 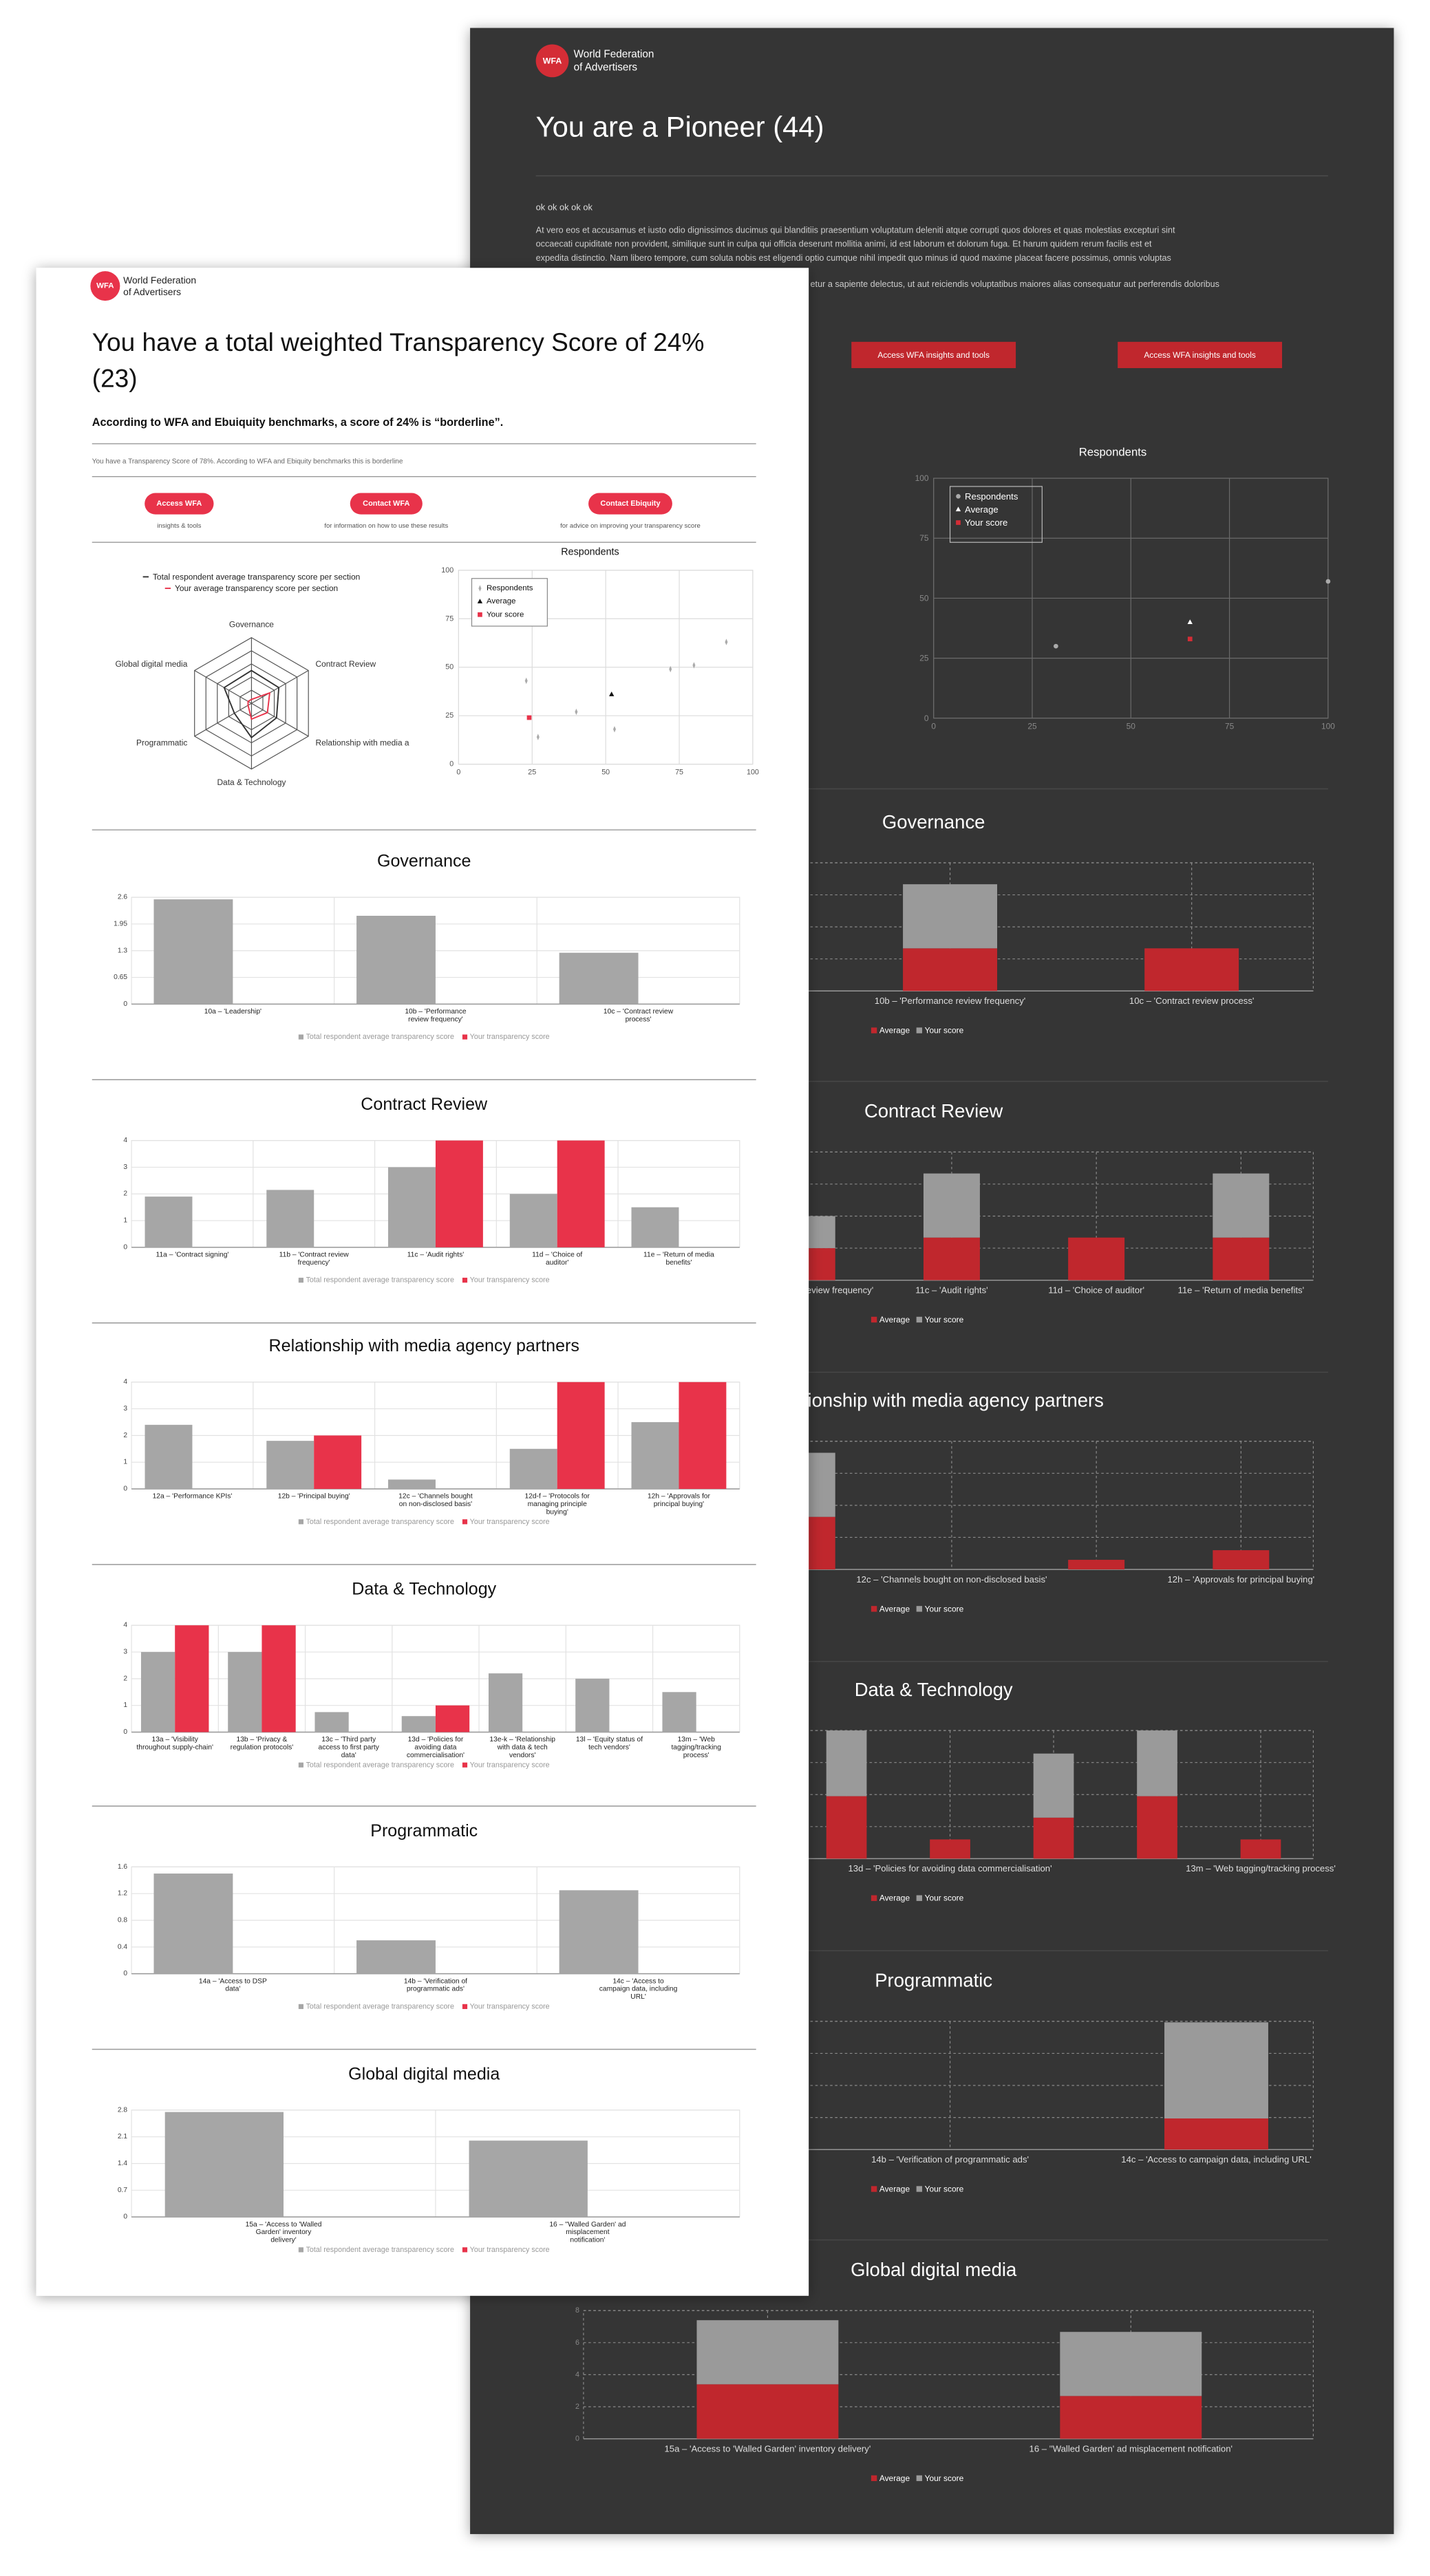 I want to click on org-name: World Federation, so click(x=159, y=280).